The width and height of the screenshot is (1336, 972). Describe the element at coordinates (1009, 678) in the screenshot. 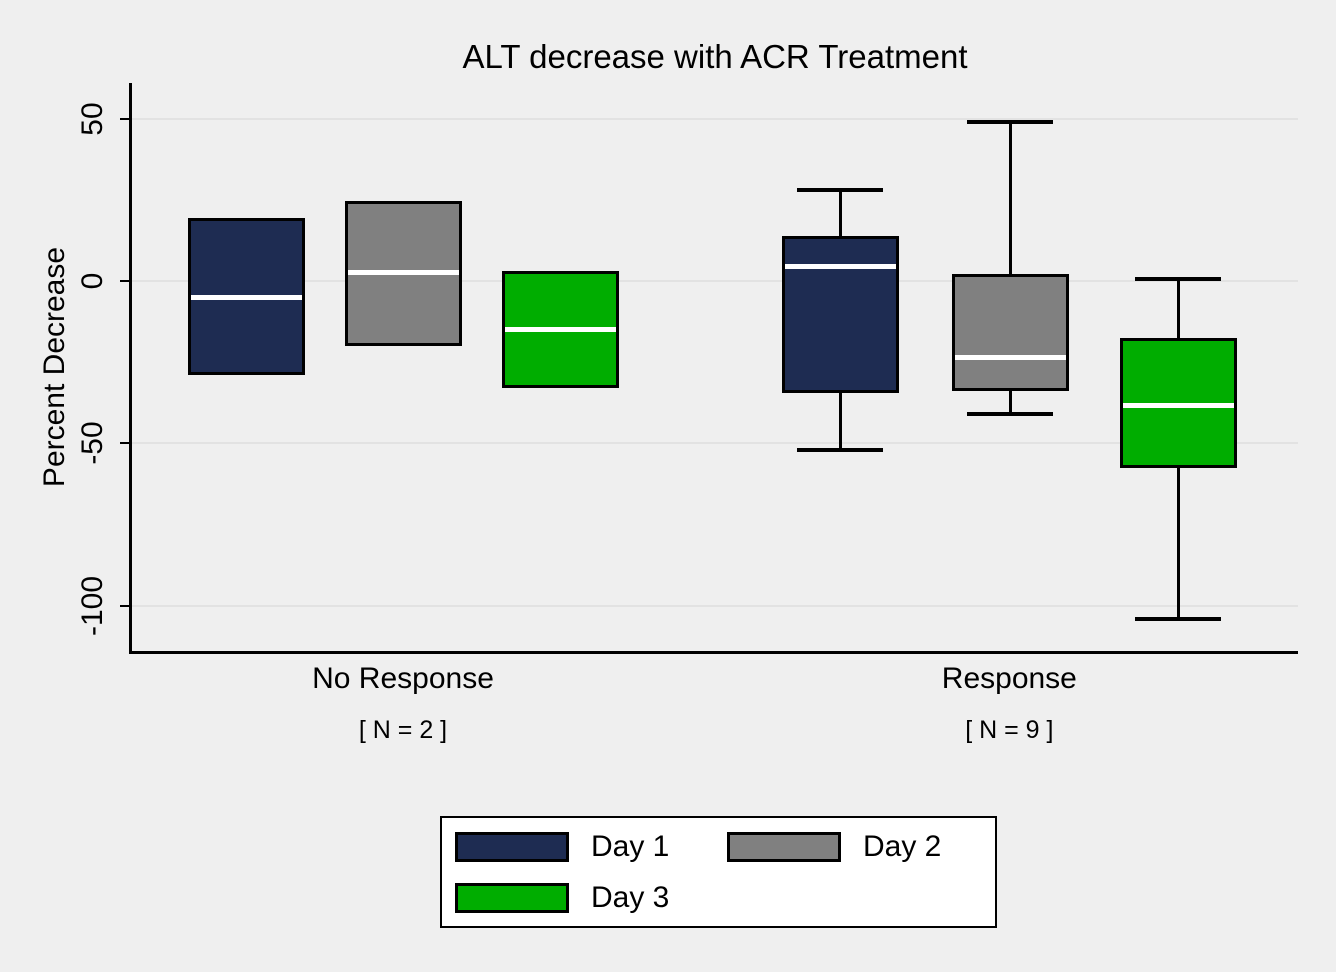

I see `group-label-response: Response` at that location.